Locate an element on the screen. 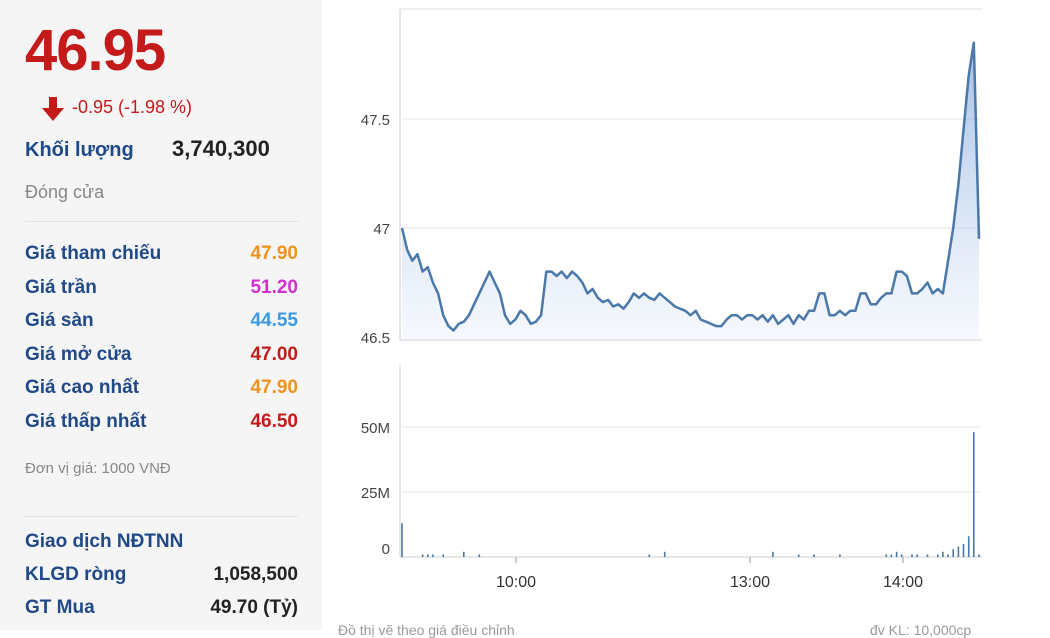 This screenshot has height=638, width=1050. open-price-value: 47.00 is located at coordinates (274, 354).